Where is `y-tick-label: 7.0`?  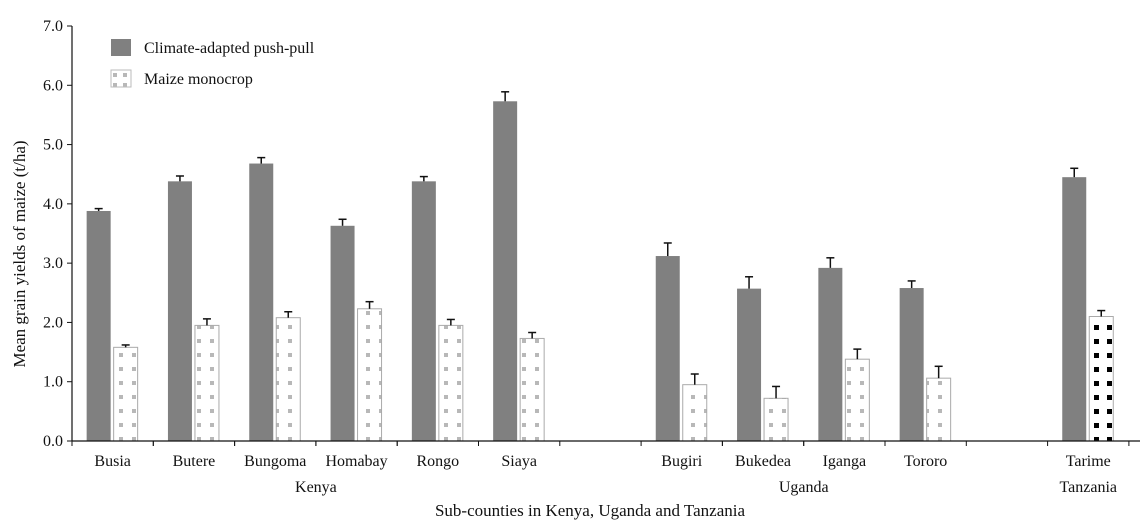
y-tick-label: 7.0 is located at coordinates (53, 26).